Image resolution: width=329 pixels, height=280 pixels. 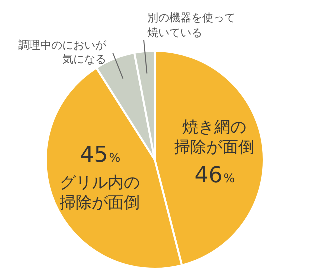 What do you see at coordinates (63, 52) in the screenshot?
I see `slice-label: 調理中のにおいが気になる` at bounding box center [63, 52].